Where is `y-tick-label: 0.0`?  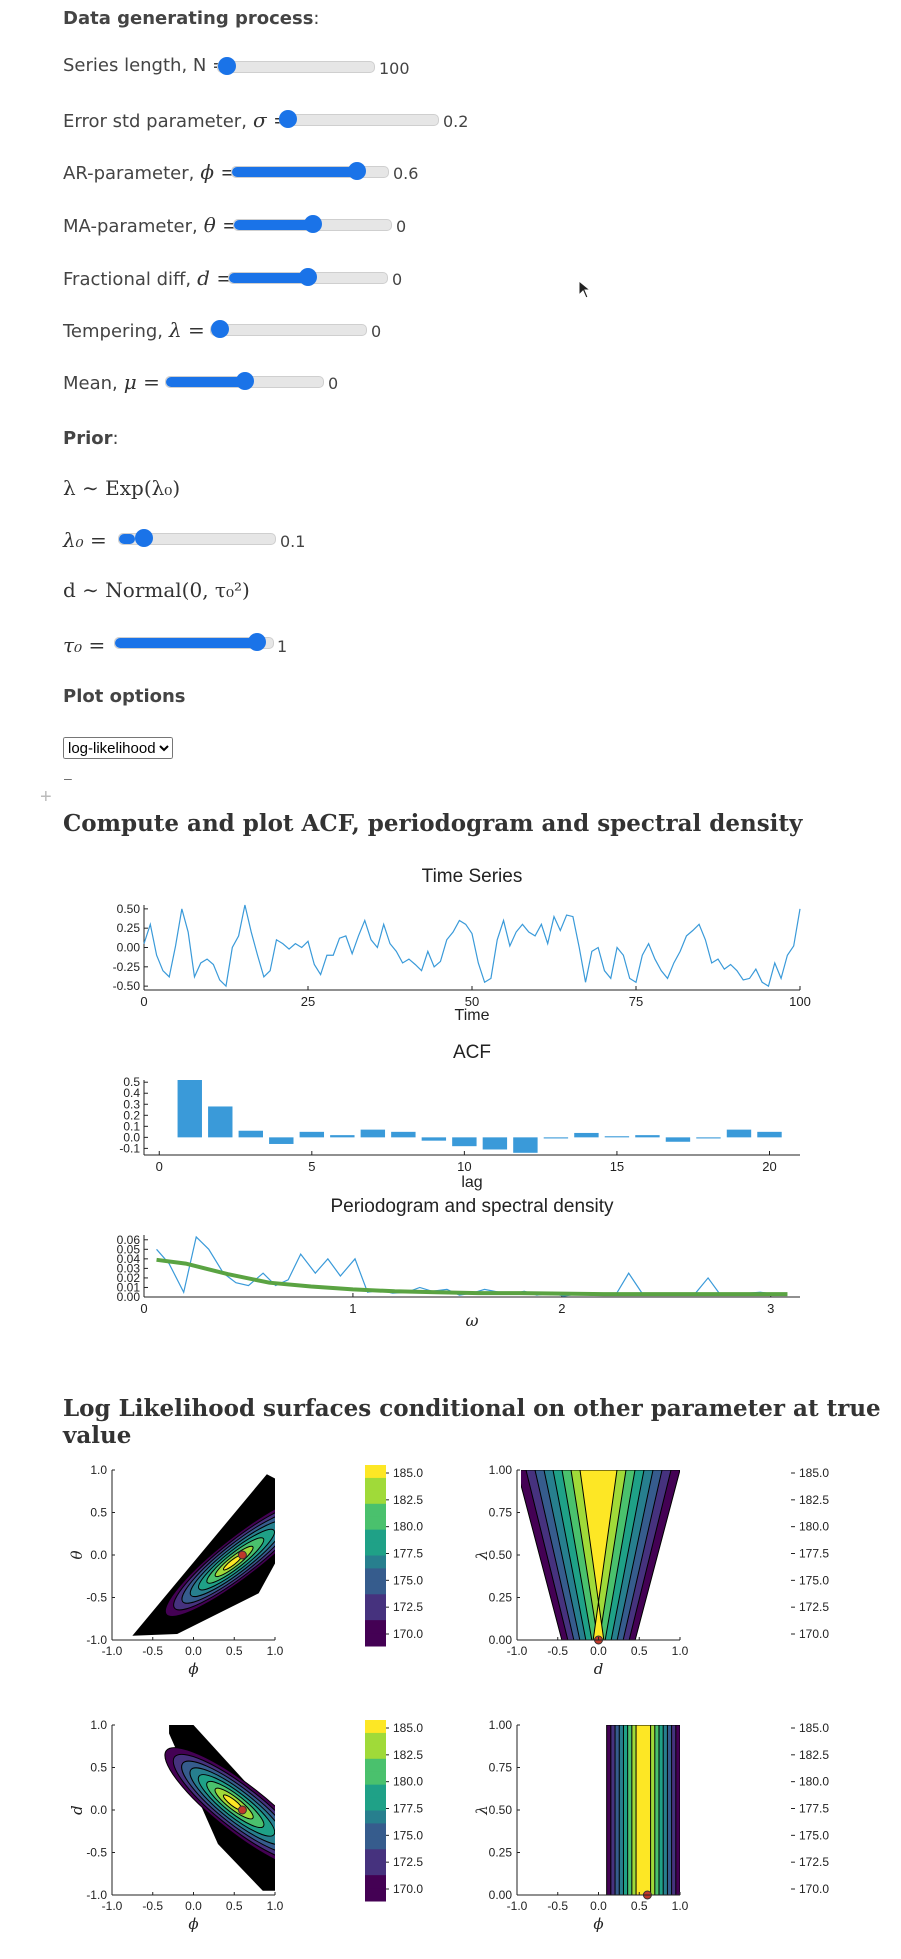
y-tick-label: 0.0 is located at coordinates (98, 1555).